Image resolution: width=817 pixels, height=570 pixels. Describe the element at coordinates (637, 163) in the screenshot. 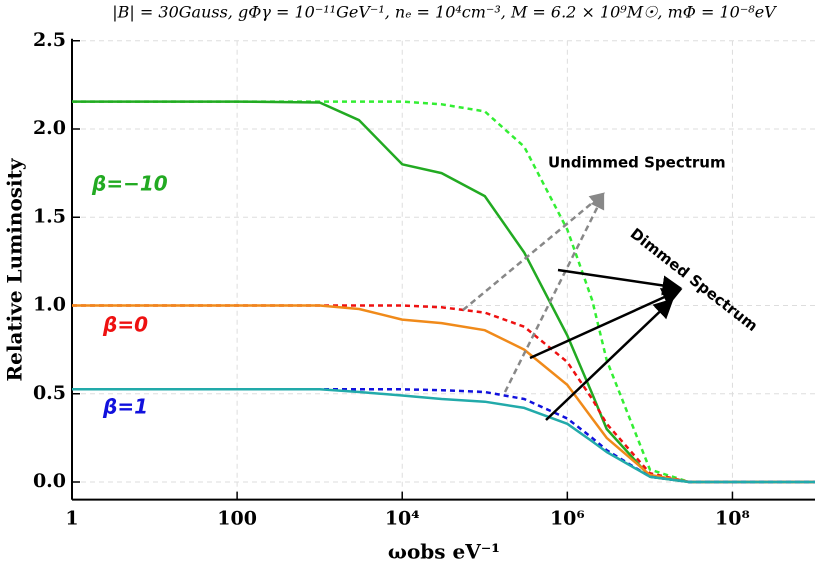

I see `annotation: Undimmed Spectrum` at that location.